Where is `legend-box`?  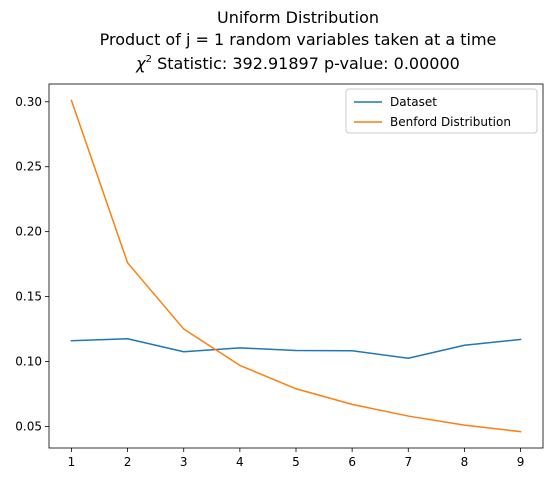 legend-box is located at coordinates (441, 111).